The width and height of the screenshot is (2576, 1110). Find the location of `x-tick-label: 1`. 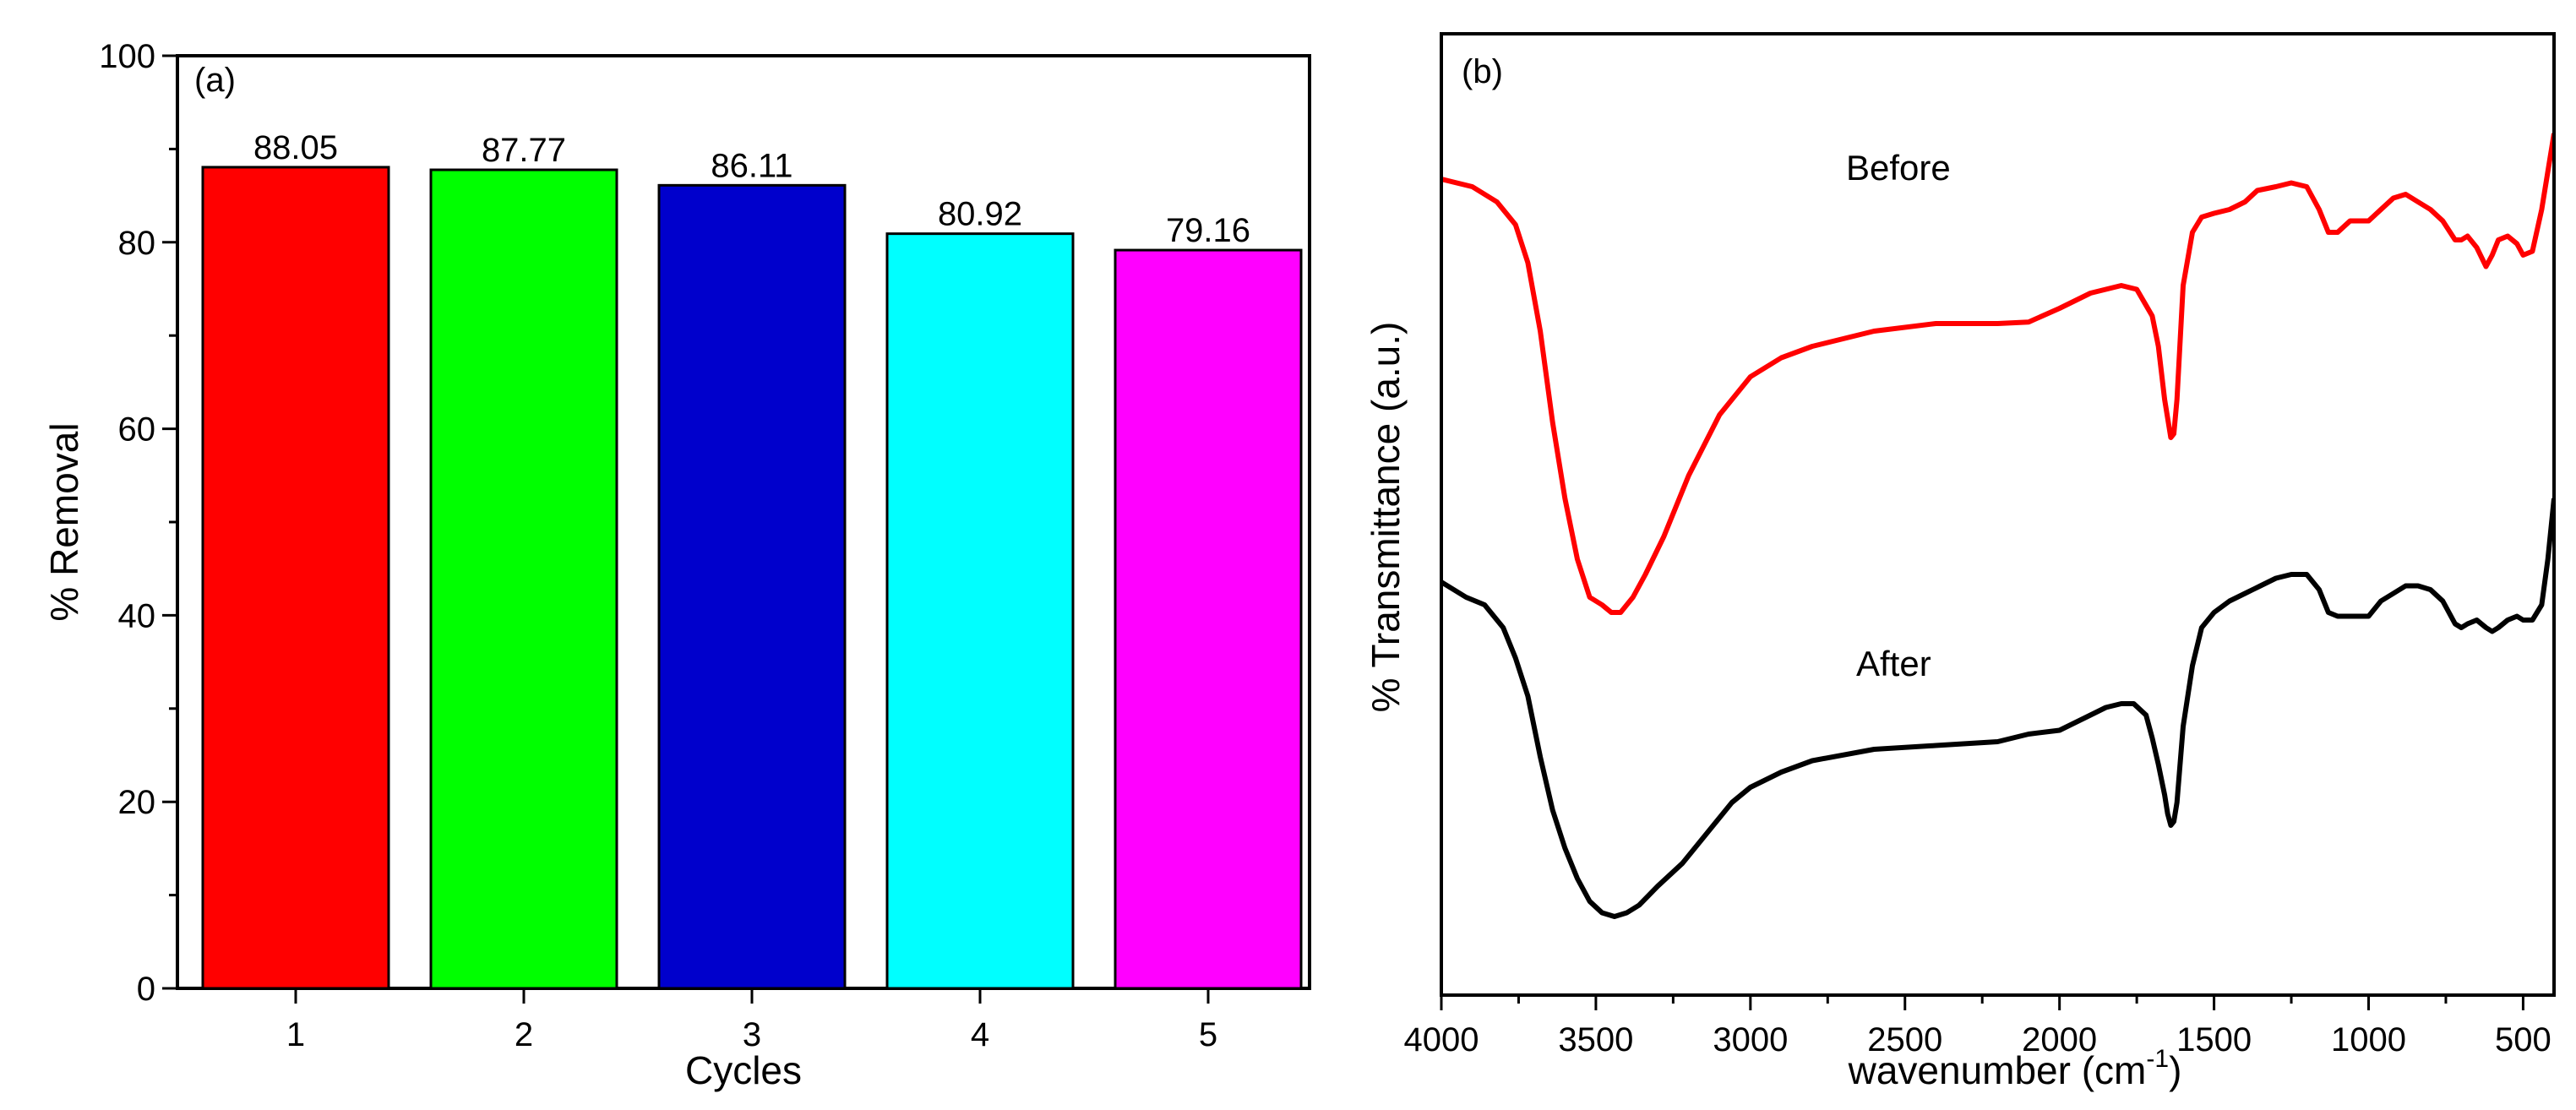

x-tick-label: 1 is located at coordinates (295, 1034).